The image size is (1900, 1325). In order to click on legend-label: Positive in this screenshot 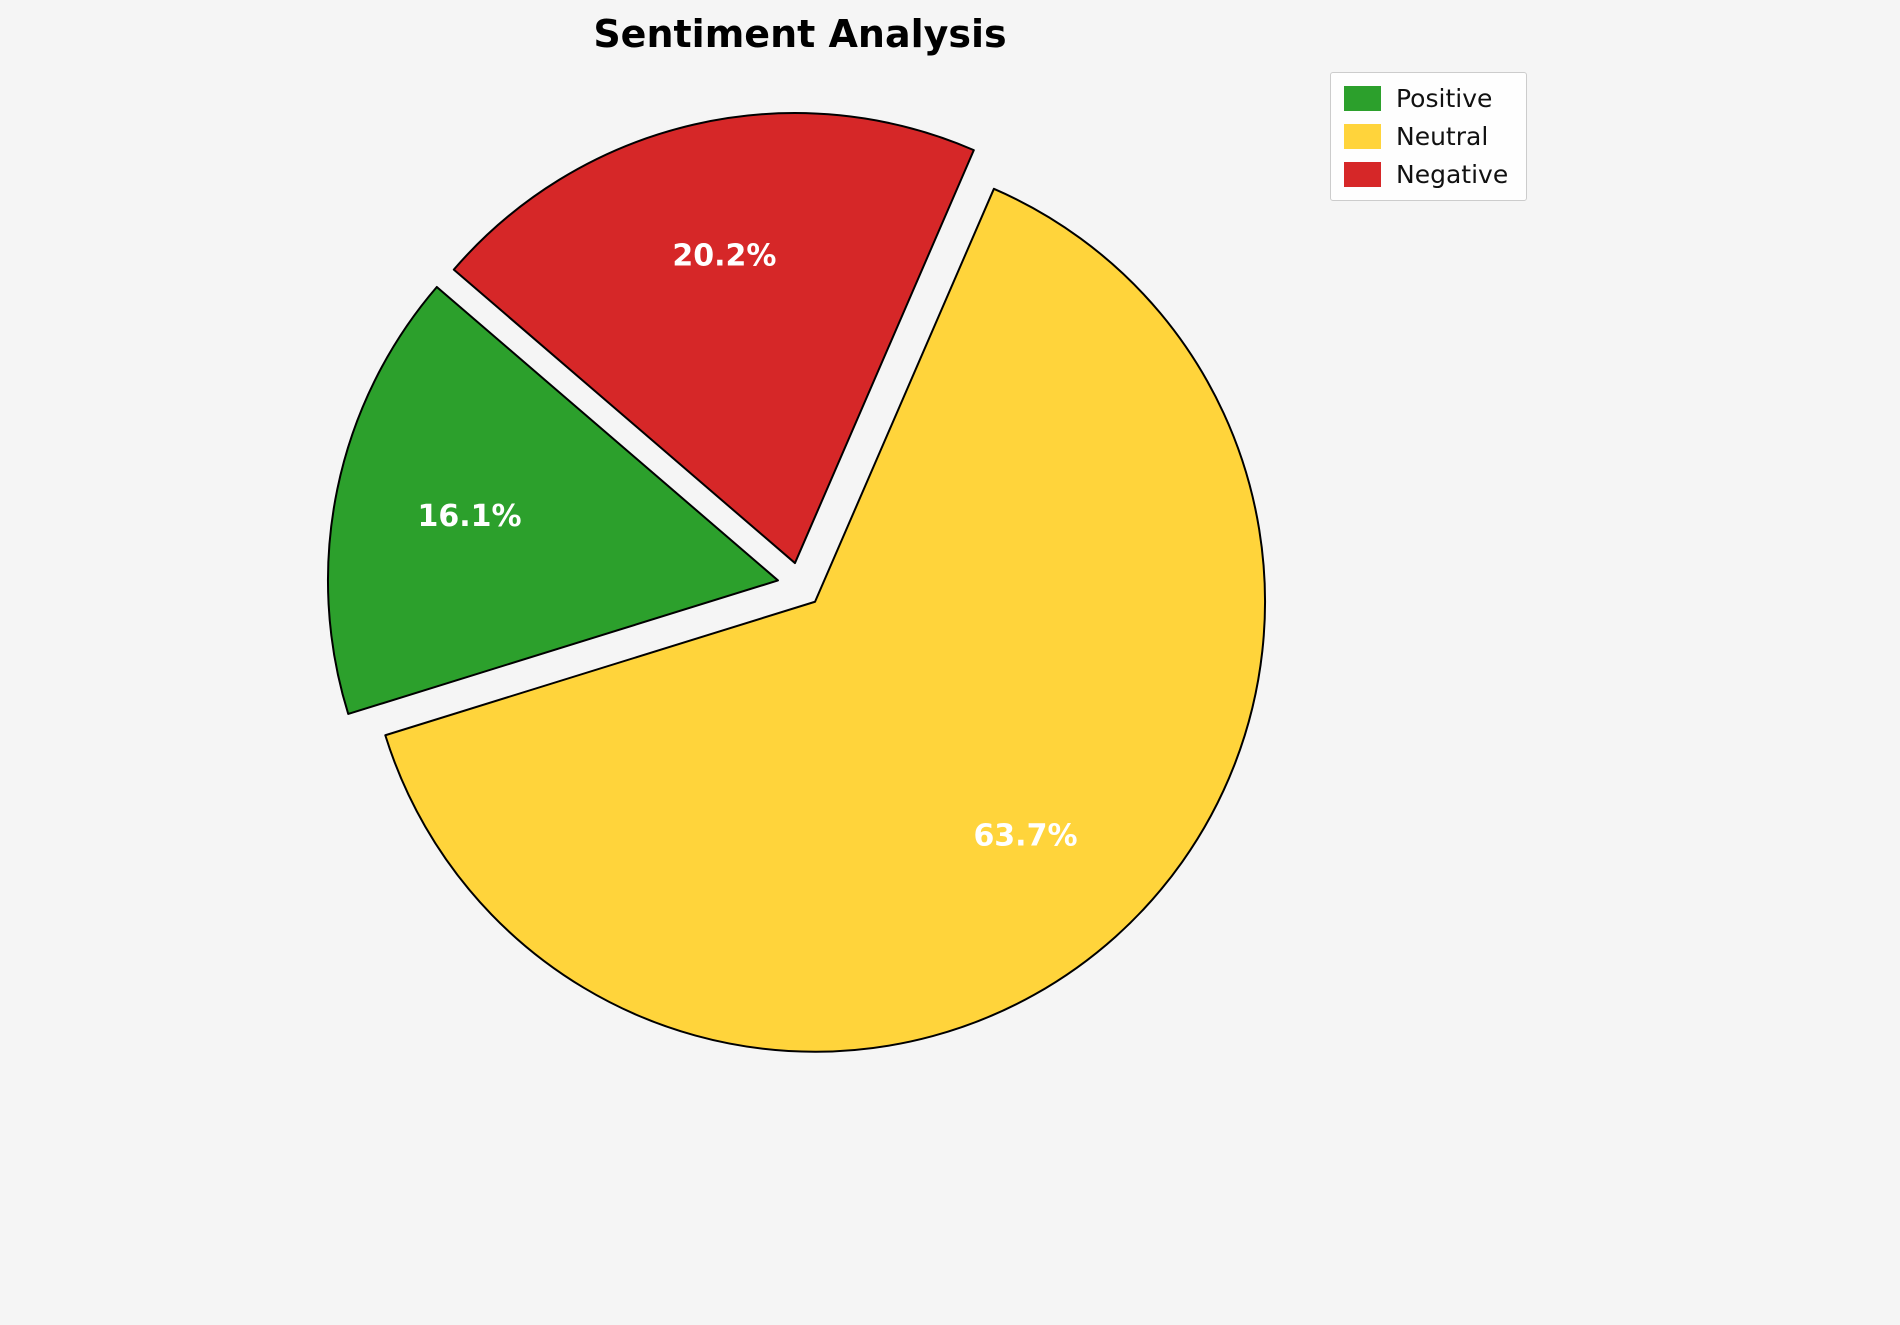, I will do `click(1444, 98)`.